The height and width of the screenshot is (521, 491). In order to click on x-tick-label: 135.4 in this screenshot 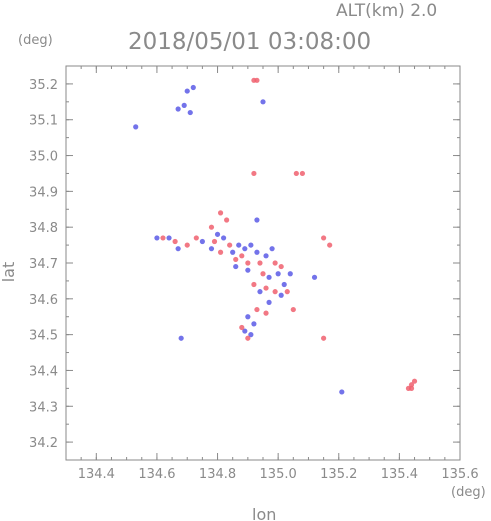, I will do `click(399, 474)`.